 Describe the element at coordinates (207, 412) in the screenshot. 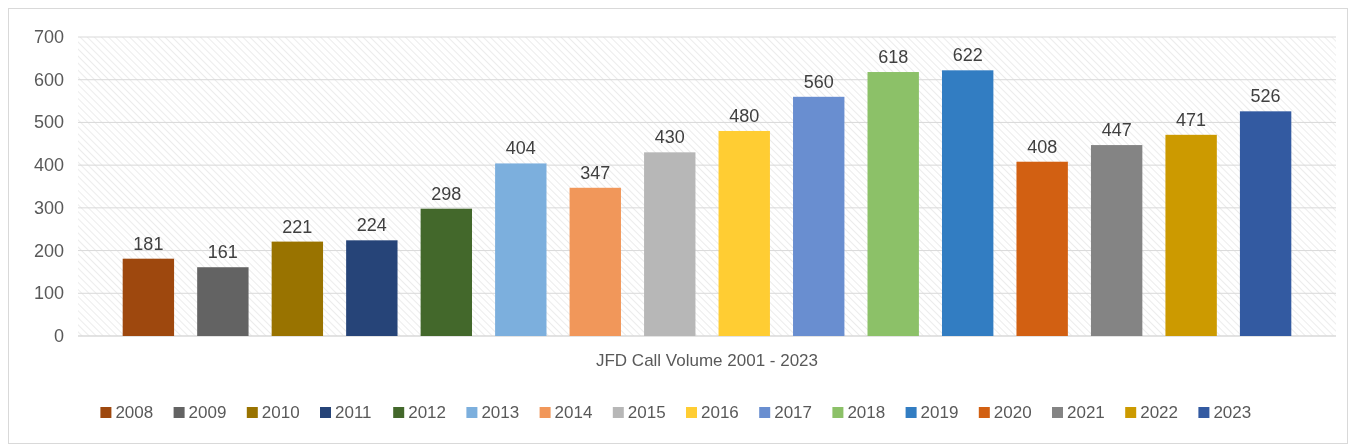

I see `legend-label: 2009` at that location.